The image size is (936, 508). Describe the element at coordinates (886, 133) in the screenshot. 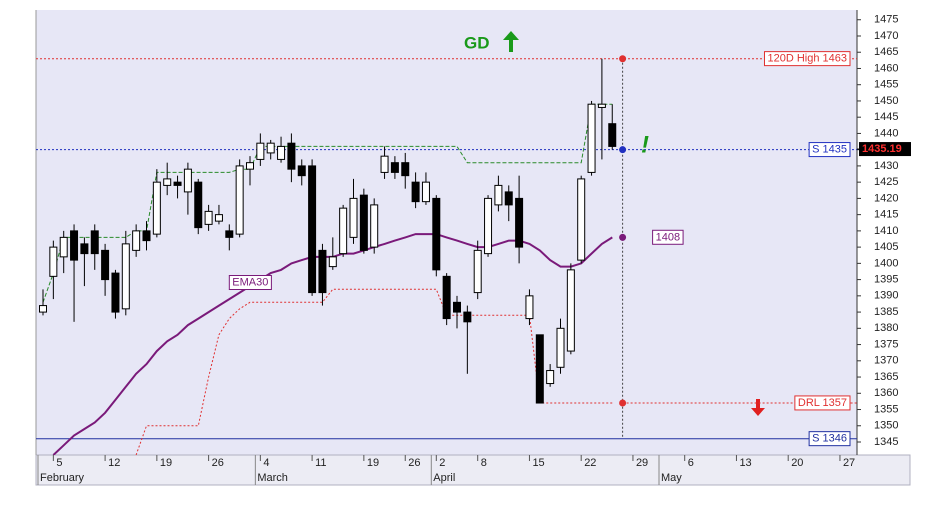

I see `y-tick-label: 1440` at that location.